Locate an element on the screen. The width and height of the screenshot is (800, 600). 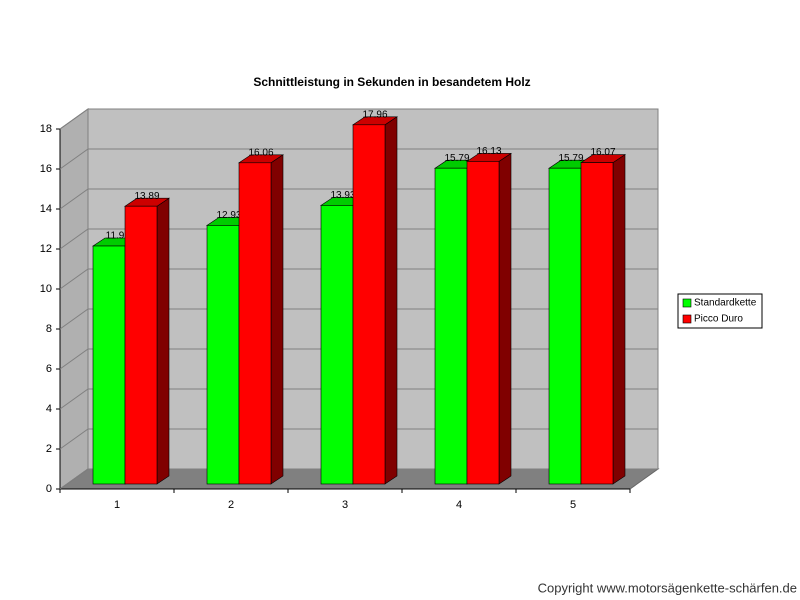
legend-label: Picco Duro is located at coordinates (718, 319).